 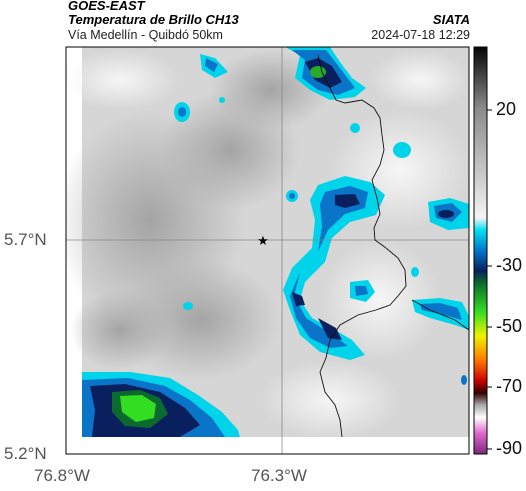 What do you see at coordinates (263, 241) in the screenshot?
I see `star-icon: ★` at bounding box center [263, 241].